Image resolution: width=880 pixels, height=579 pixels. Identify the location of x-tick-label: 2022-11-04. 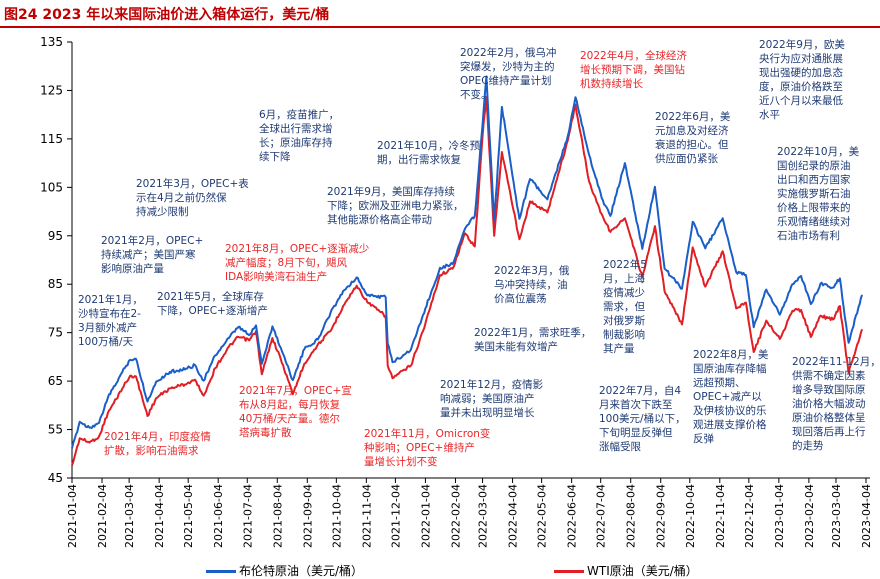
(720, 516).